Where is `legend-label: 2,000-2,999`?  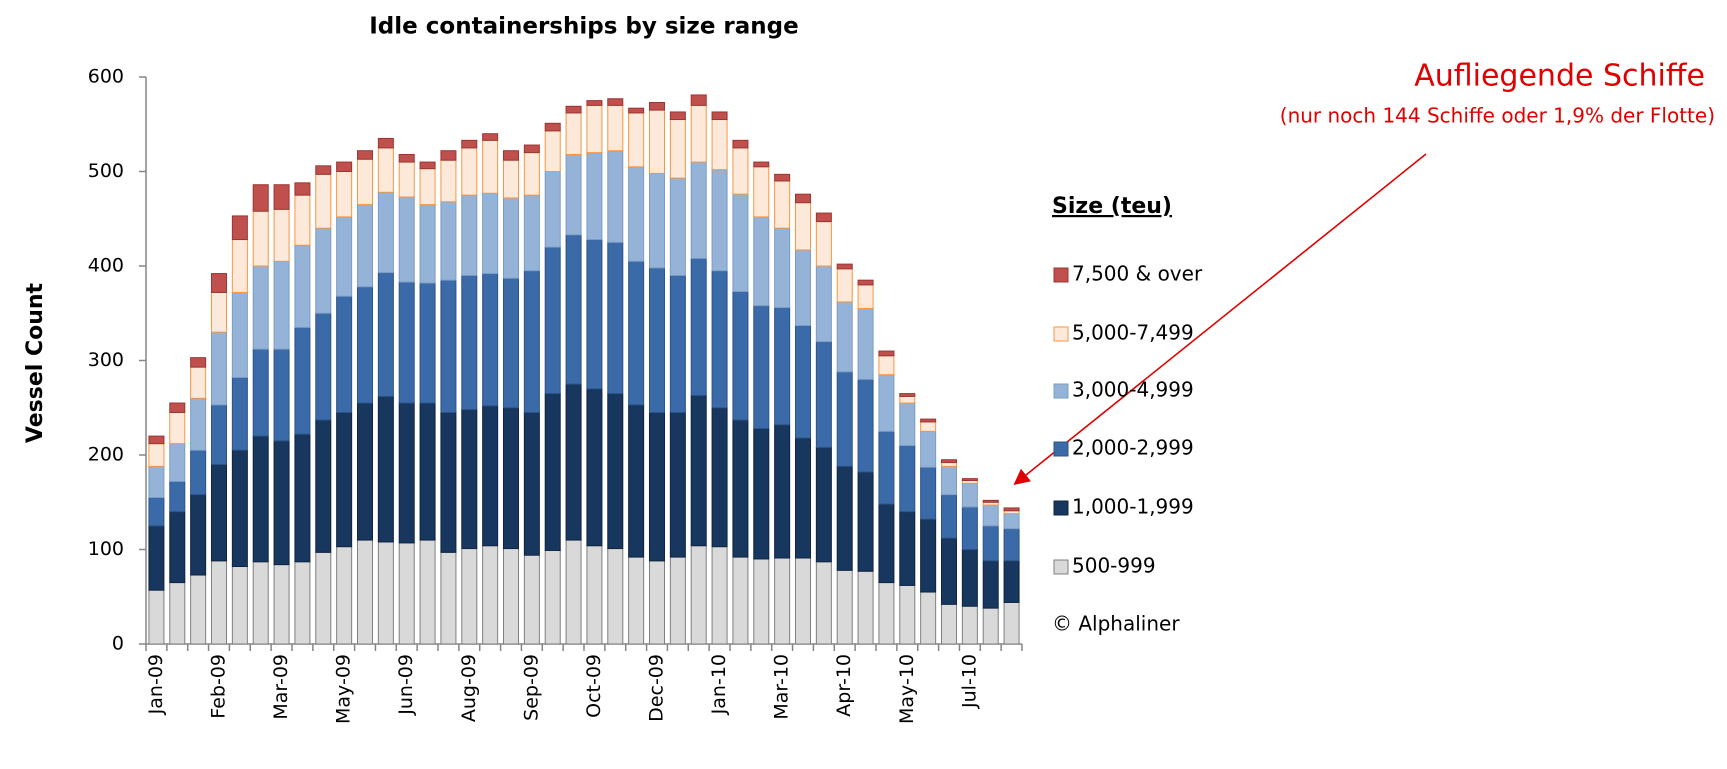
legend-label: 2,000-2,999 is located at coordinates (1133, 448).